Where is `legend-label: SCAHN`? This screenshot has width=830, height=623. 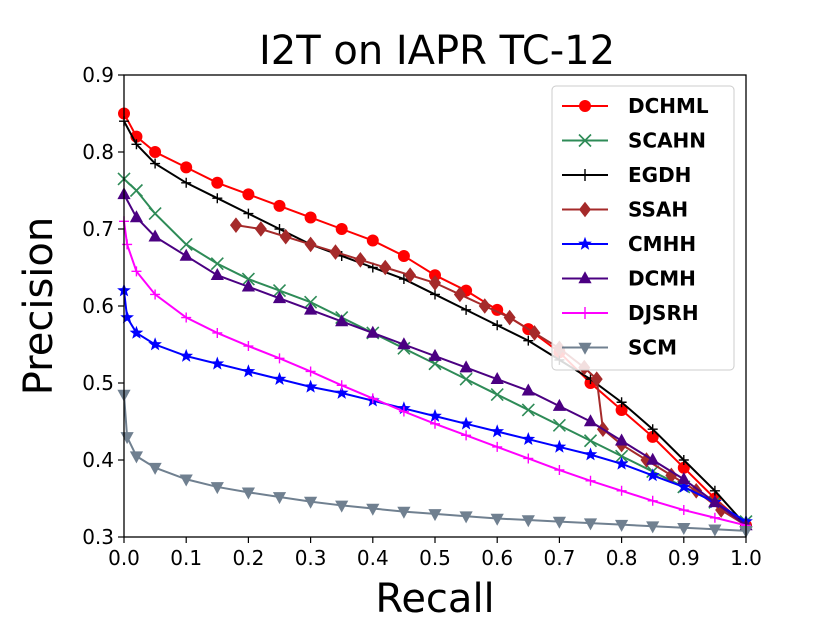
legend-label: SCAHN is located at coordinates (667, 141).